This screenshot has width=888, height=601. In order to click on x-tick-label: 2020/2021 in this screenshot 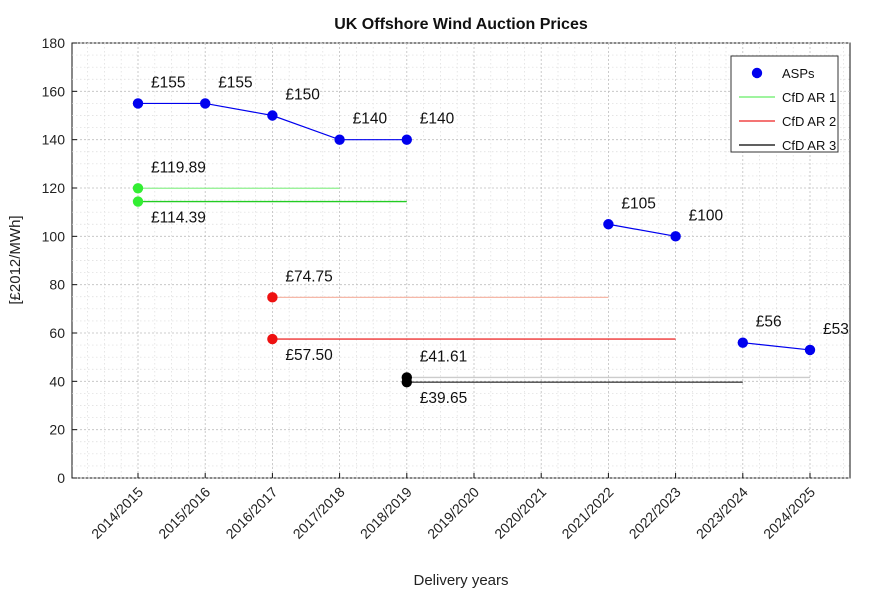, I will do `click(520, 513)`.